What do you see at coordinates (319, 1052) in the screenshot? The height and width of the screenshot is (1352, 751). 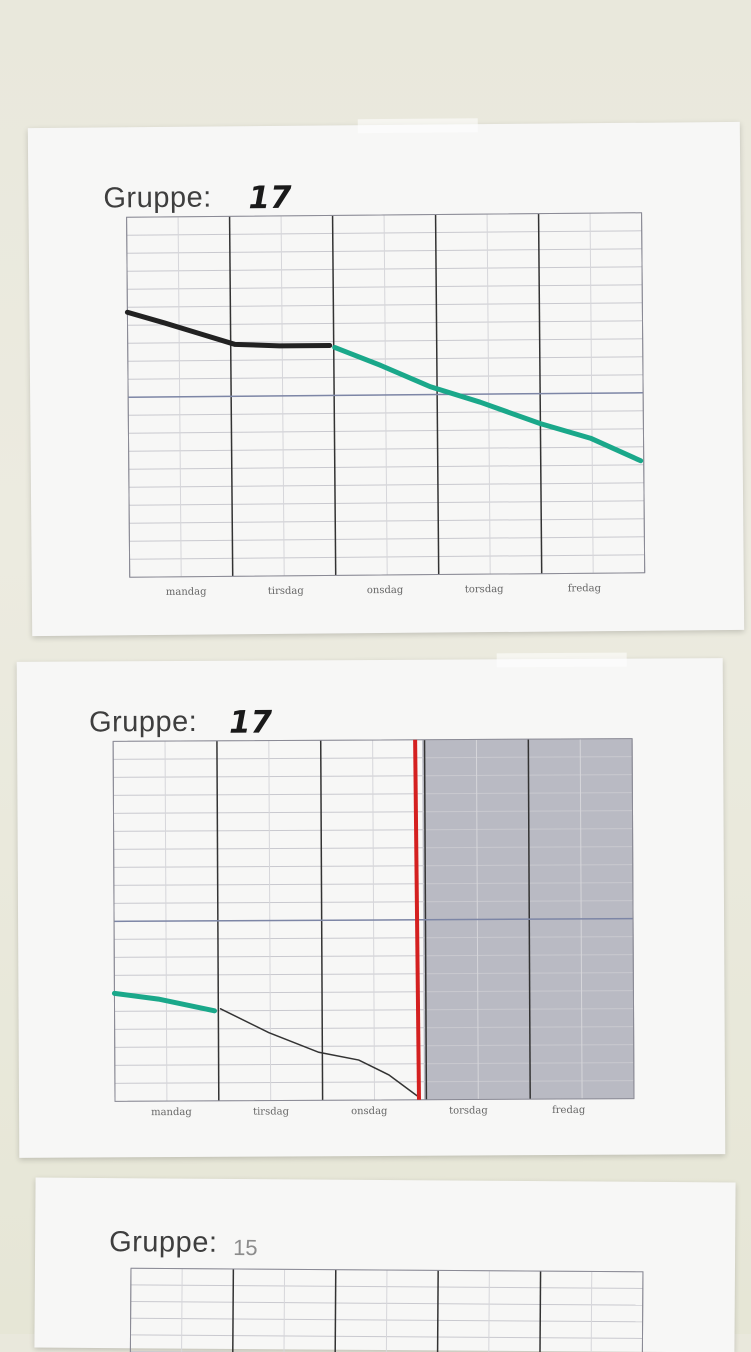 I see `actual-line` at bounding box center [319, 1052].